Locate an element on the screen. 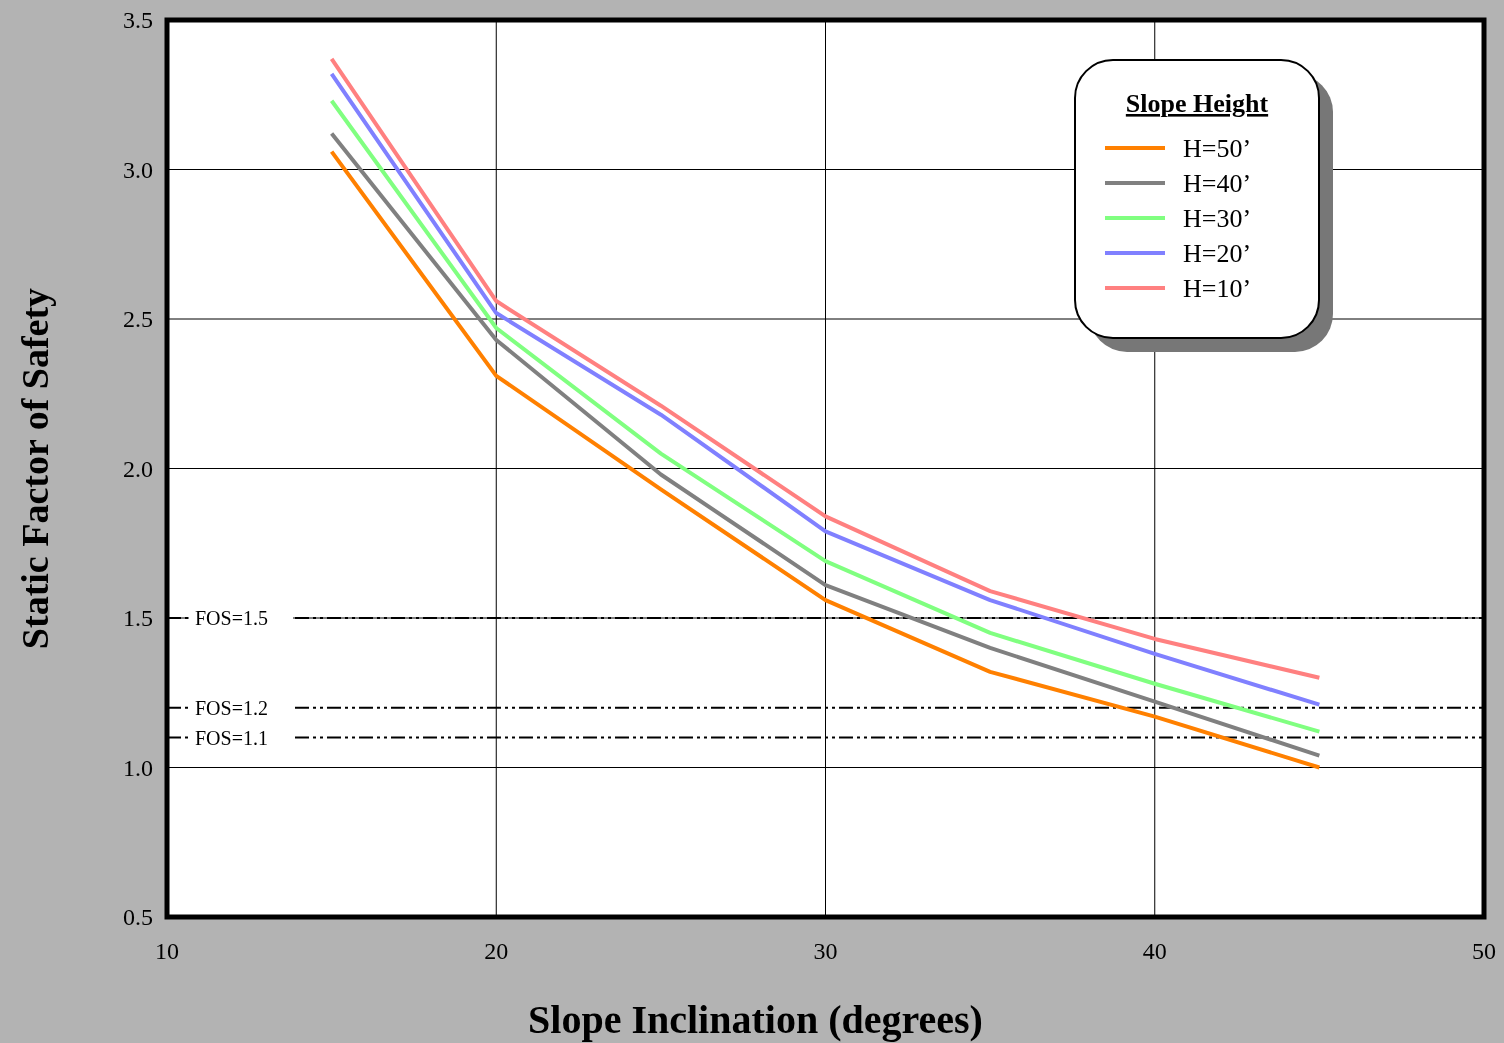  ref-line-label: FOS=1.2 is located at coordinates (231, 707).